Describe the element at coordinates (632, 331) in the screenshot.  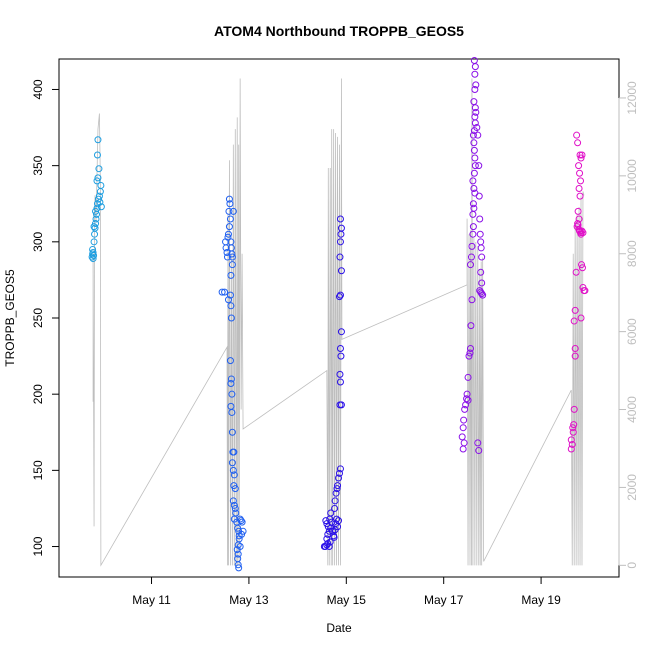
I see `y2-tick-label: 6000` at that location.